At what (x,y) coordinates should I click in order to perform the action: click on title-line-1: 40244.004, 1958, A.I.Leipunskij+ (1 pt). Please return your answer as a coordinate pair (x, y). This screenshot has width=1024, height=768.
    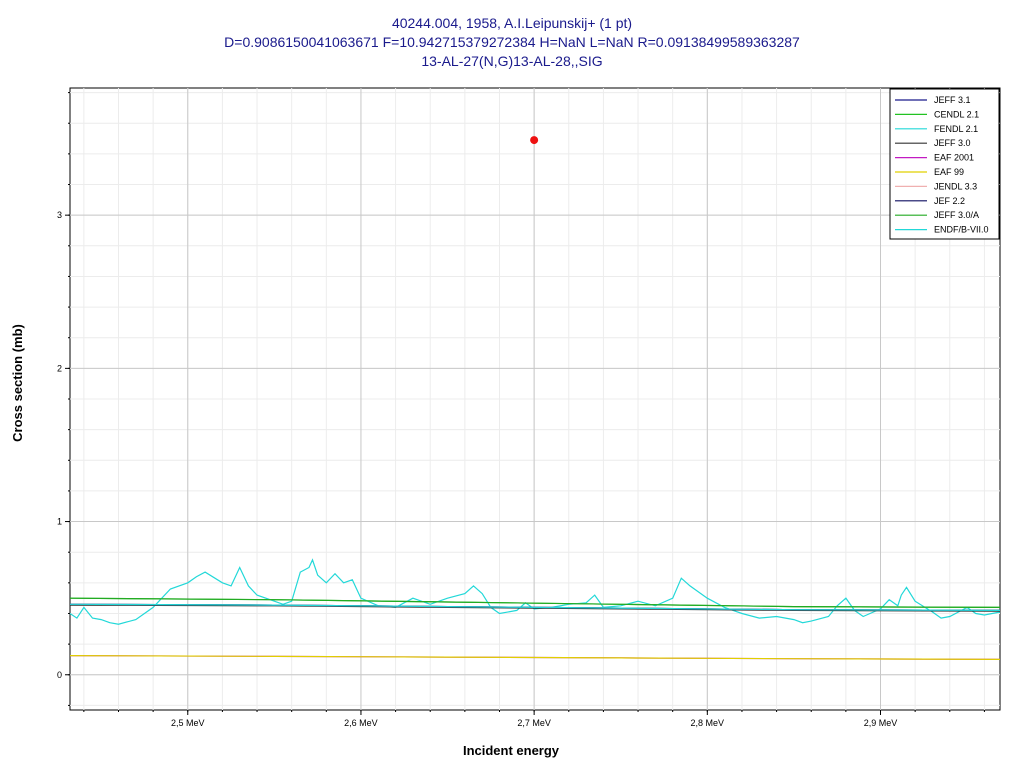
    Looking at the image, I should click on (512, 23).